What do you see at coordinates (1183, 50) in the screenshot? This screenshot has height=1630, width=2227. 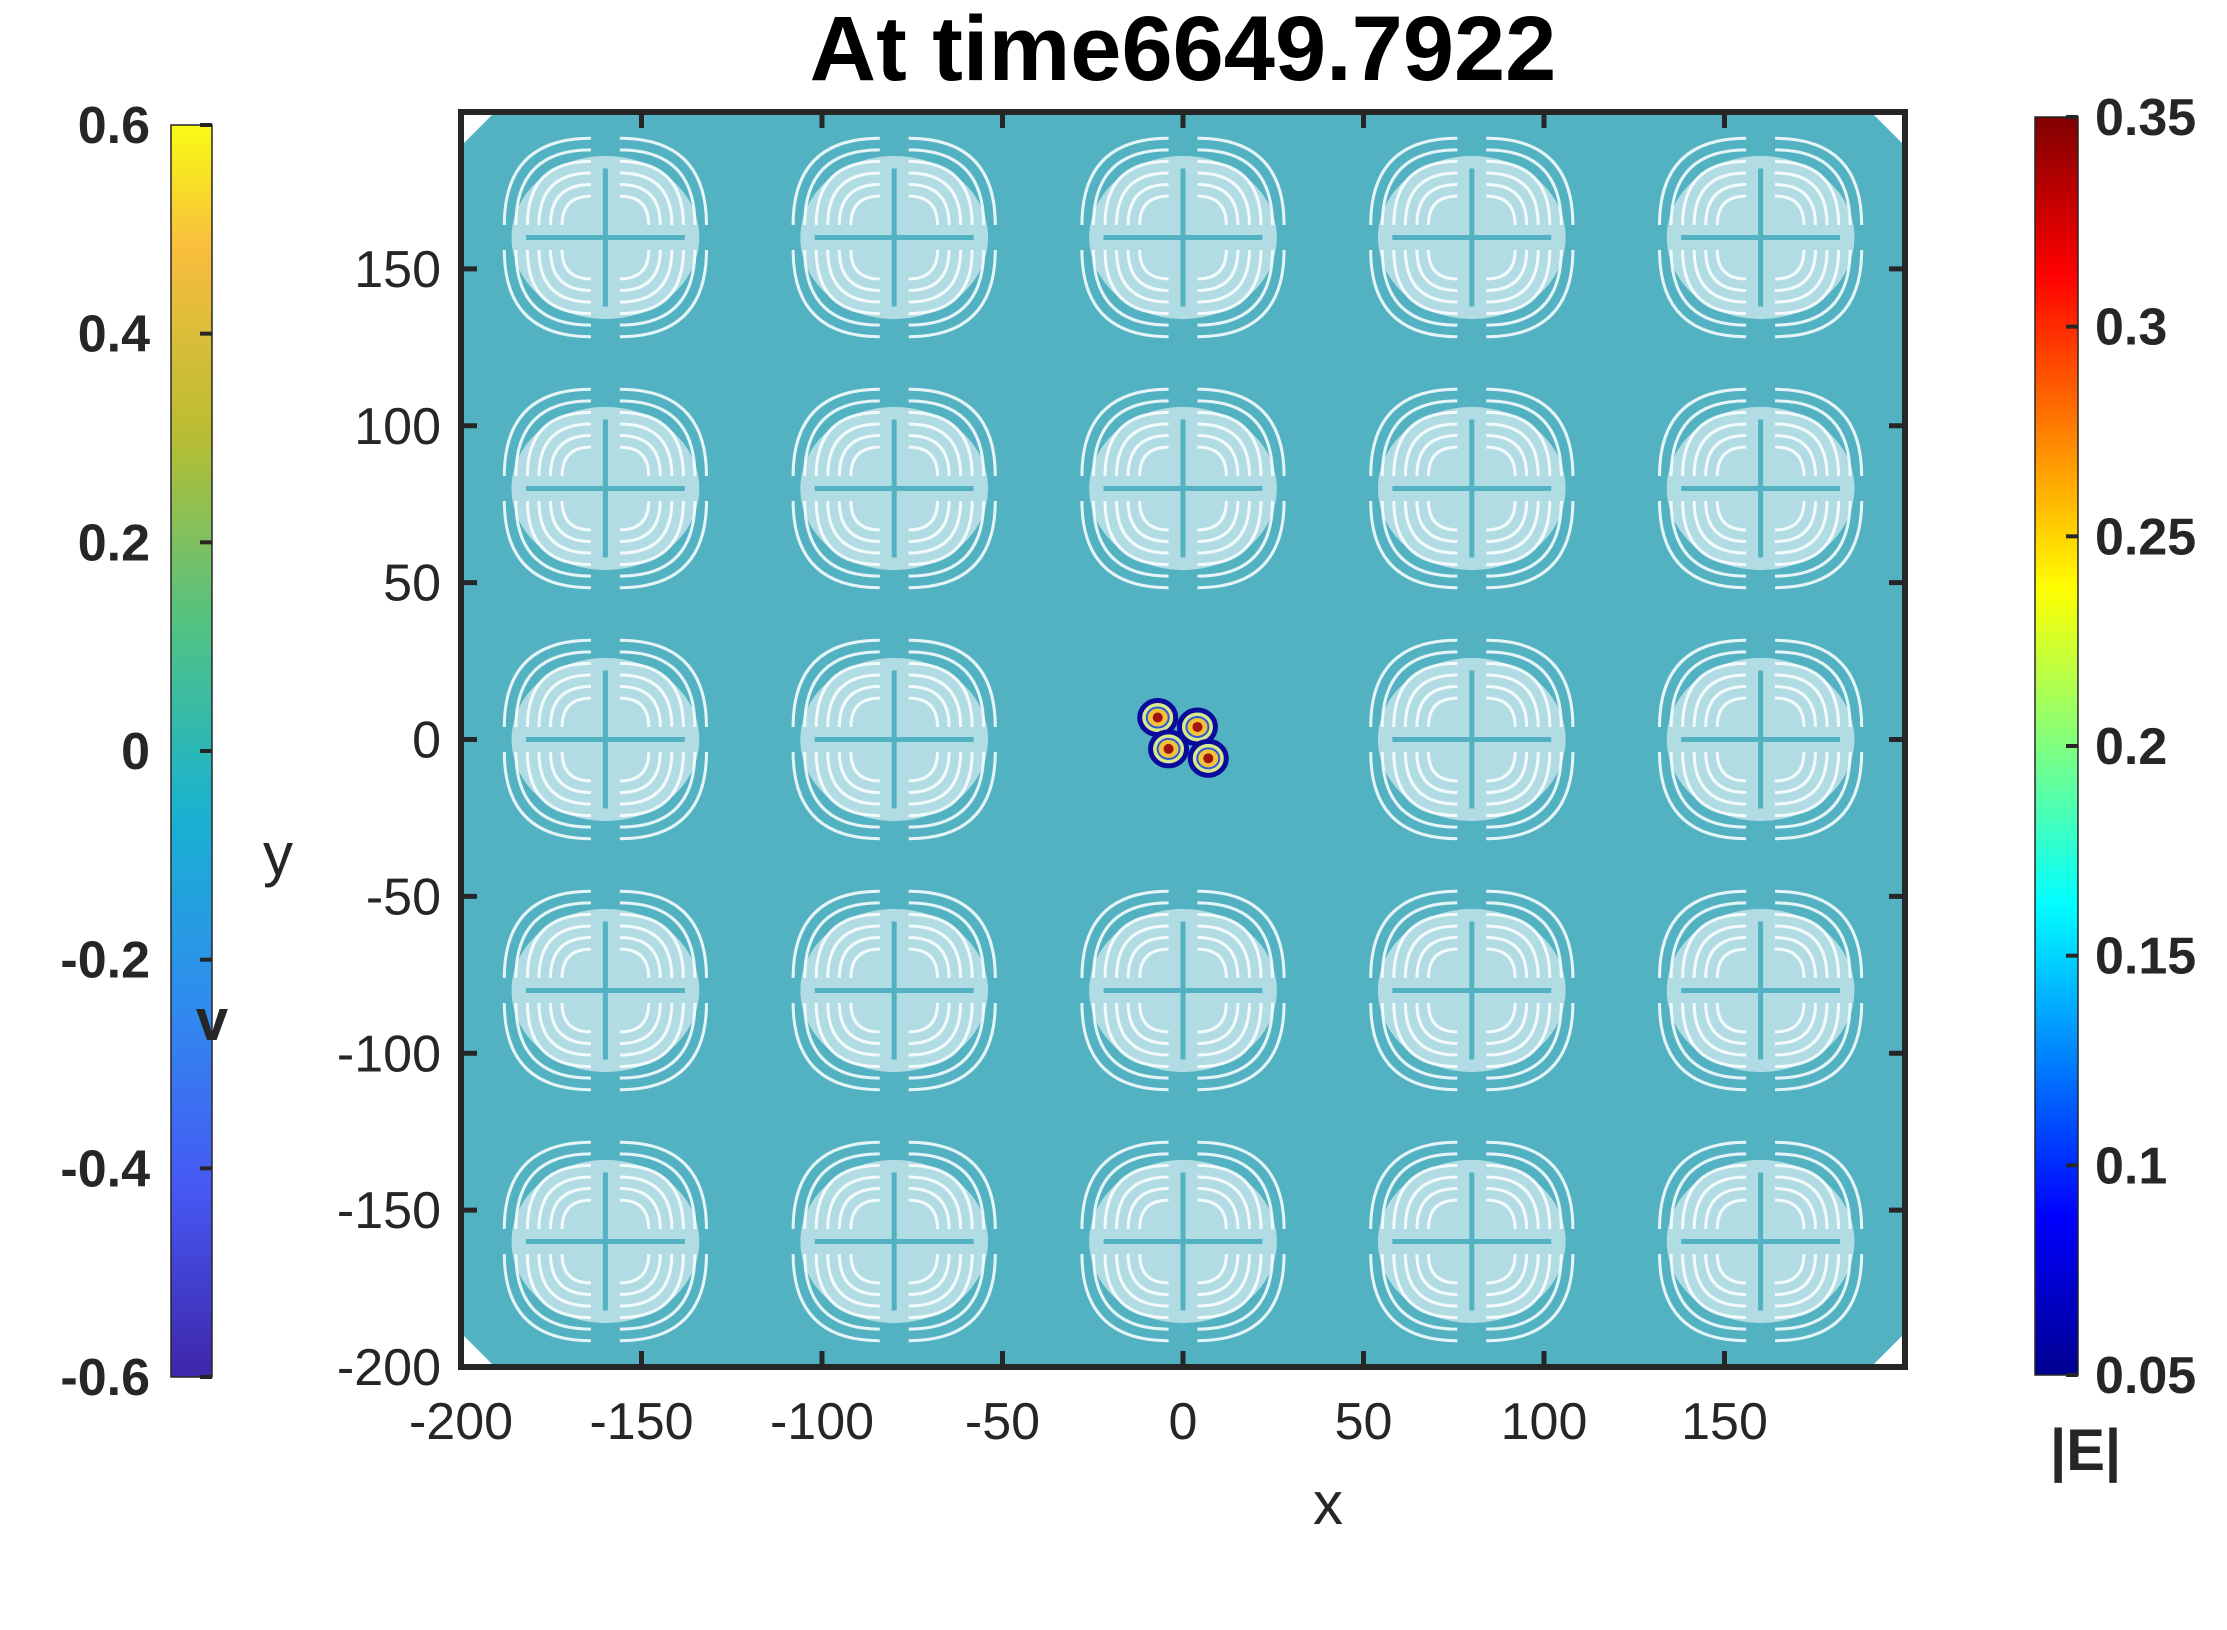 I see `chart-title: At time6649.7922` at bounding box center [1183, 50].